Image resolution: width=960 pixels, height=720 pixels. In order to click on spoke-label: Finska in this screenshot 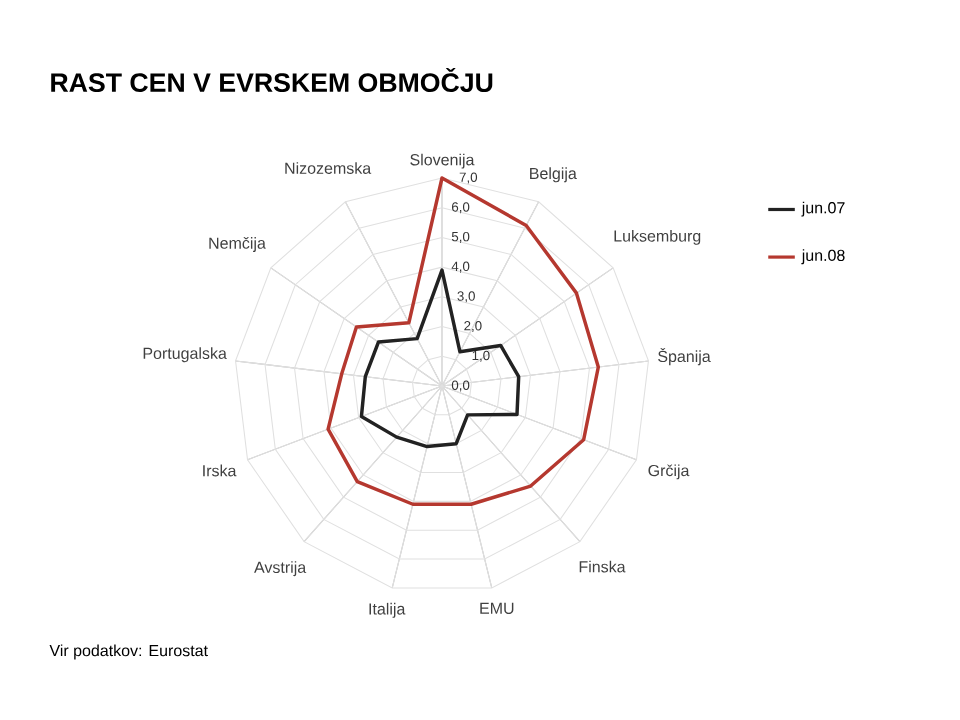, I will do `click(602, 566)`.